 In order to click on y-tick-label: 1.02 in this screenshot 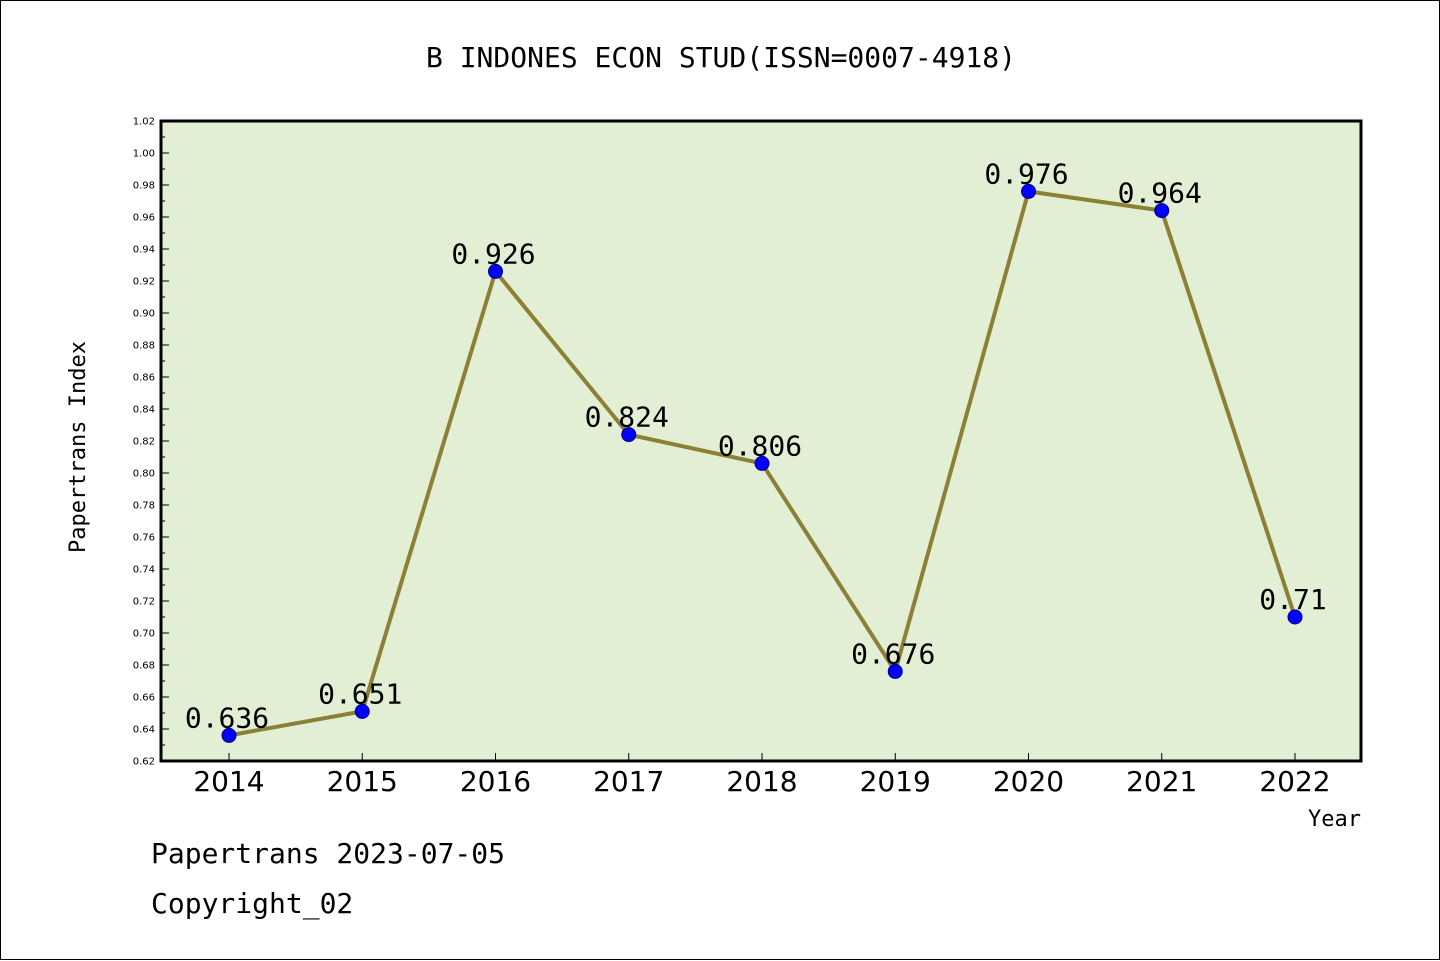, I will do `click(144, 122)`.